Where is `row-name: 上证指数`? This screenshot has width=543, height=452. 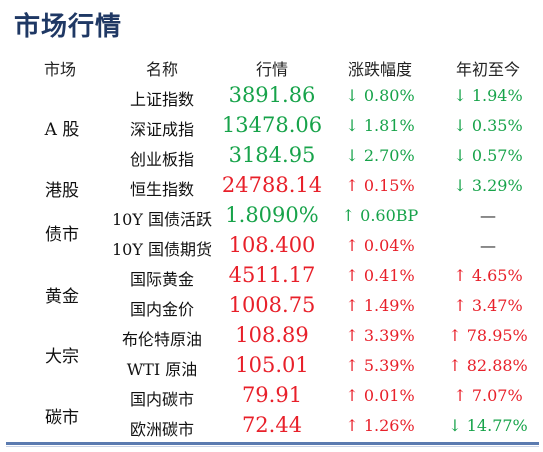 row-name: 上证指数 is located at coordinates (161, 99).